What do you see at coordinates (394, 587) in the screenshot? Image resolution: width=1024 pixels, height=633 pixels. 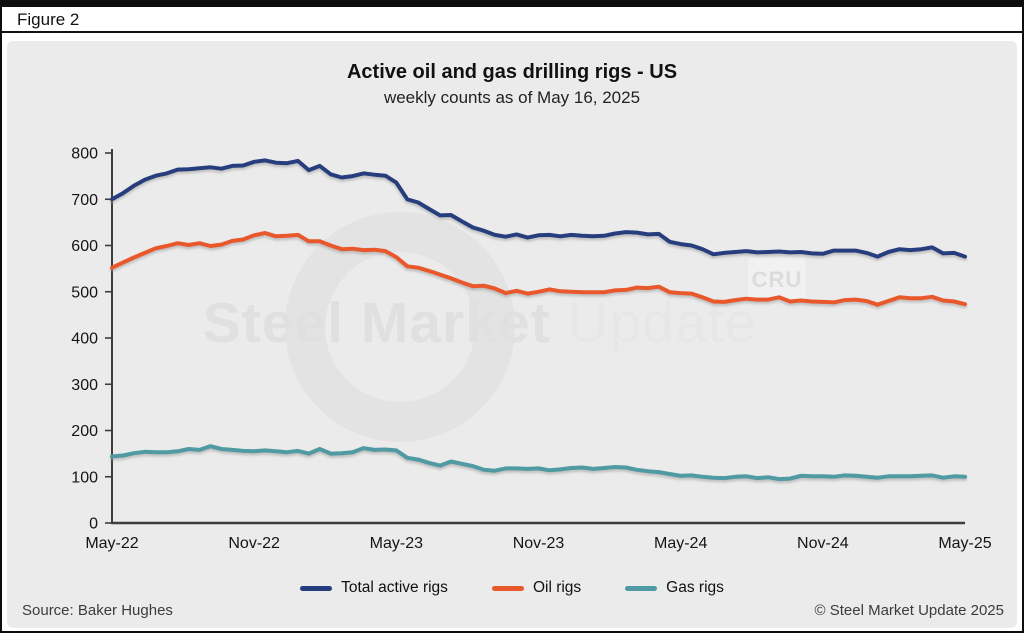 I see `legend-label: Total active rigs` at bounding box center [394, 587].